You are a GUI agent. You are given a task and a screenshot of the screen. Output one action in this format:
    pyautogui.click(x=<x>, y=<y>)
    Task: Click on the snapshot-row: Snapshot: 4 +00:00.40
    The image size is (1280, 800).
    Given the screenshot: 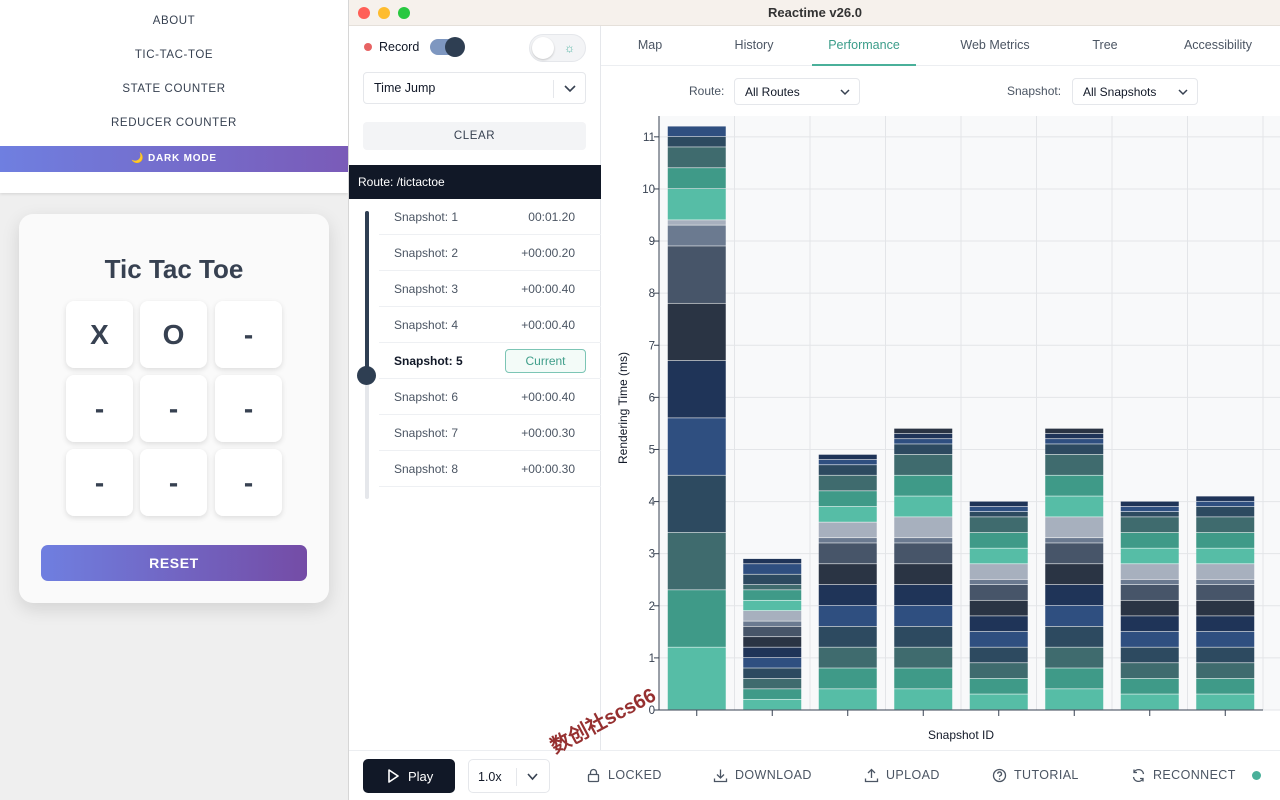 What is the action you would take?
    pyautogui.click(x=490, y=325)
    